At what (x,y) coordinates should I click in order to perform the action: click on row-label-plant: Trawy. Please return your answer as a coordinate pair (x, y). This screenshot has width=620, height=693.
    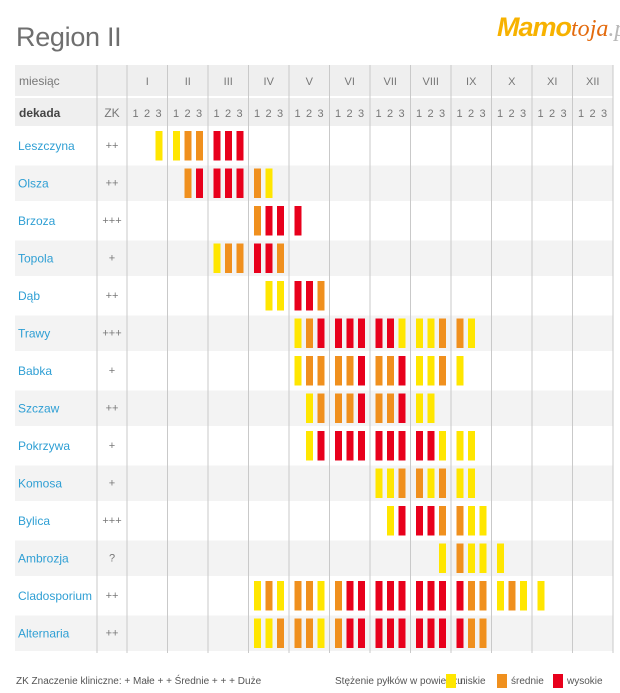
    Looking at the image, I should click on (34, 334).